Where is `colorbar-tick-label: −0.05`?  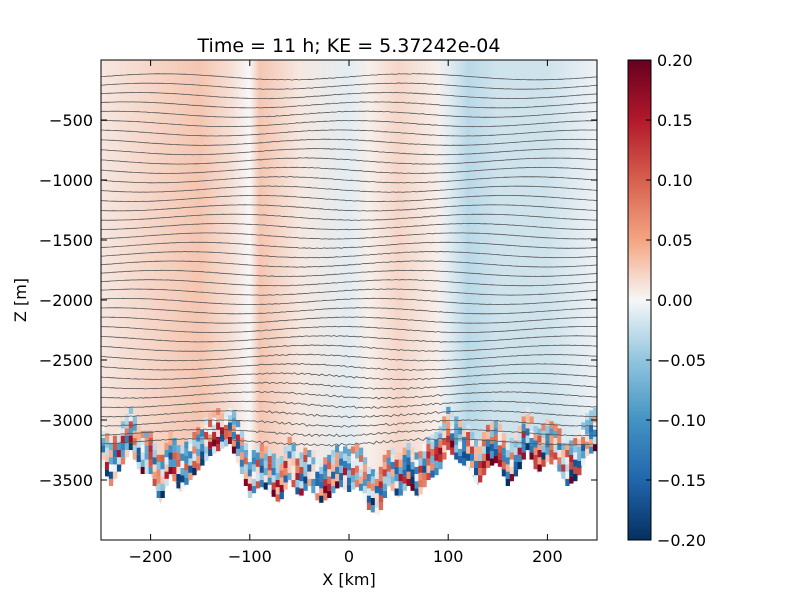
colorbar-tick-label: −0.05 is located at coordinates (681, 360).